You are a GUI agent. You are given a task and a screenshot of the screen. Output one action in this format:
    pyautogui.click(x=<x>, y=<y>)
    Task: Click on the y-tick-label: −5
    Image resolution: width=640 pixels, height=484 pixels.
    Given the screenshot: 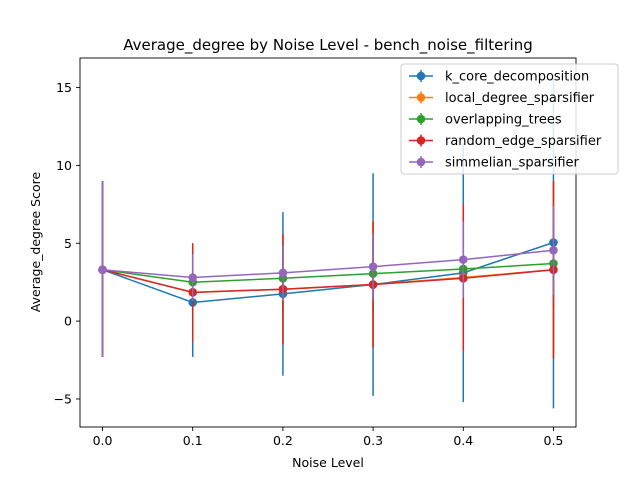 What is the action you would take?
    pyautogui.click(x=63, y=398)
    